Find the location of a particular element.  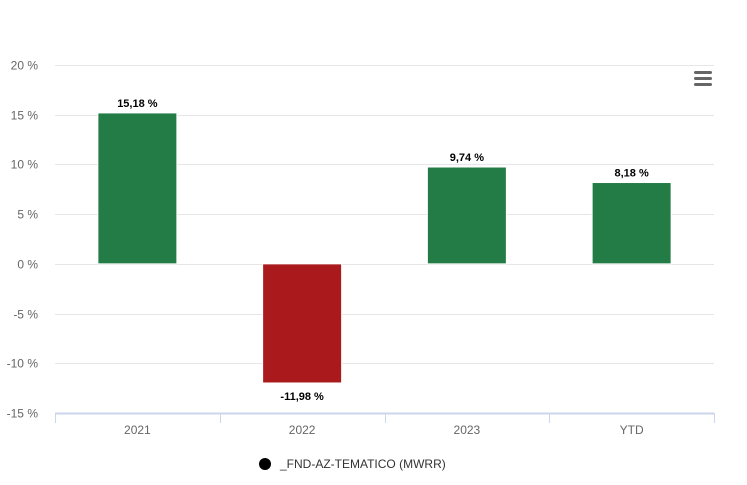

bar-YTD is located at coordinates (631, 223).